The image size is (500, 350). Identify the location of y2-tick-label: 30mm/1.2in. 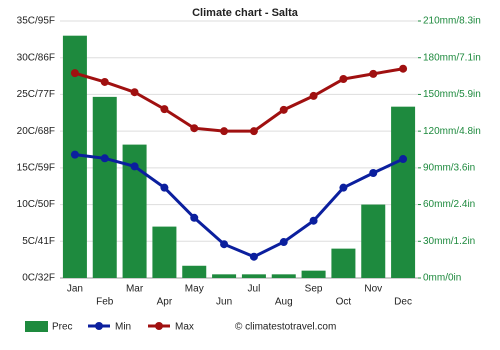
(449, 241).